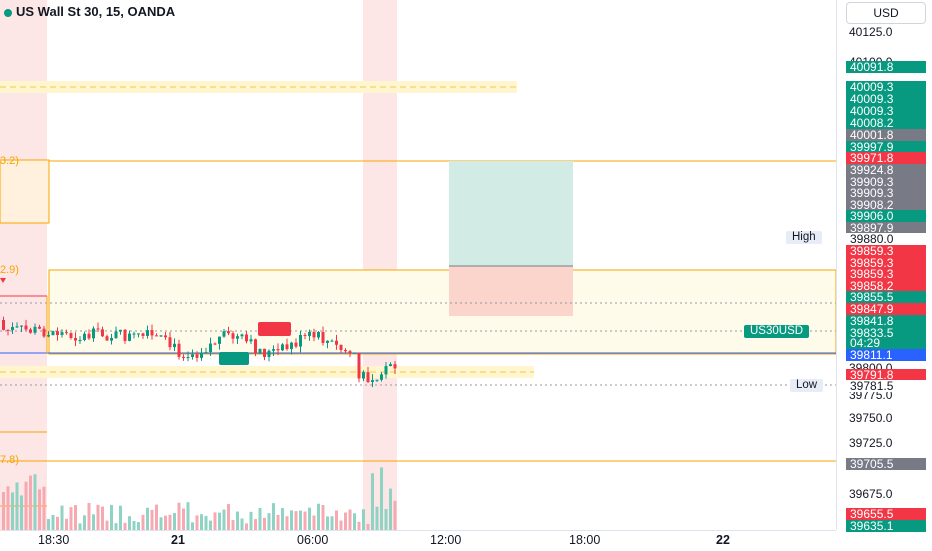 This screenshot has width=932, height=551. What do you see at coordinates (418, 540) in the screenshot?
I see `time-axis` at bounding box center [418, 540].